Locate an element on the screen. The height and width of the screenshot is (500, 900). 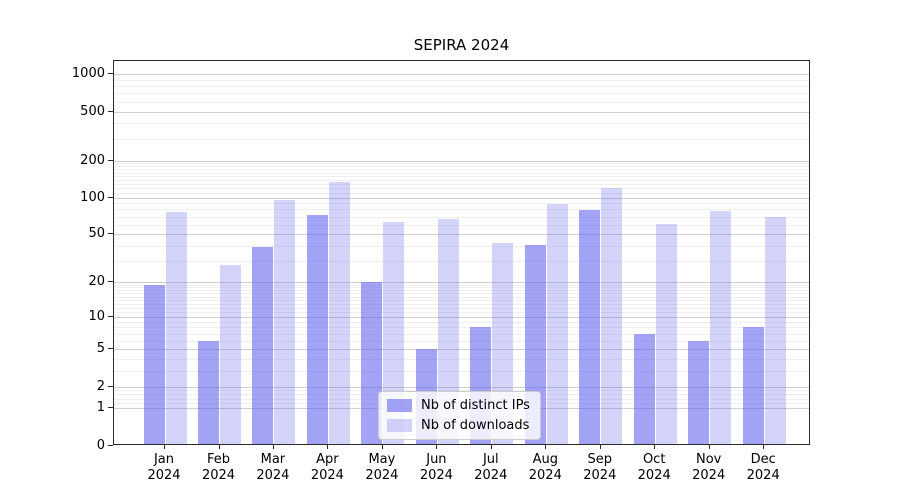
legend-label: Nb of distinct IPs is located at coordinates (475, 405).